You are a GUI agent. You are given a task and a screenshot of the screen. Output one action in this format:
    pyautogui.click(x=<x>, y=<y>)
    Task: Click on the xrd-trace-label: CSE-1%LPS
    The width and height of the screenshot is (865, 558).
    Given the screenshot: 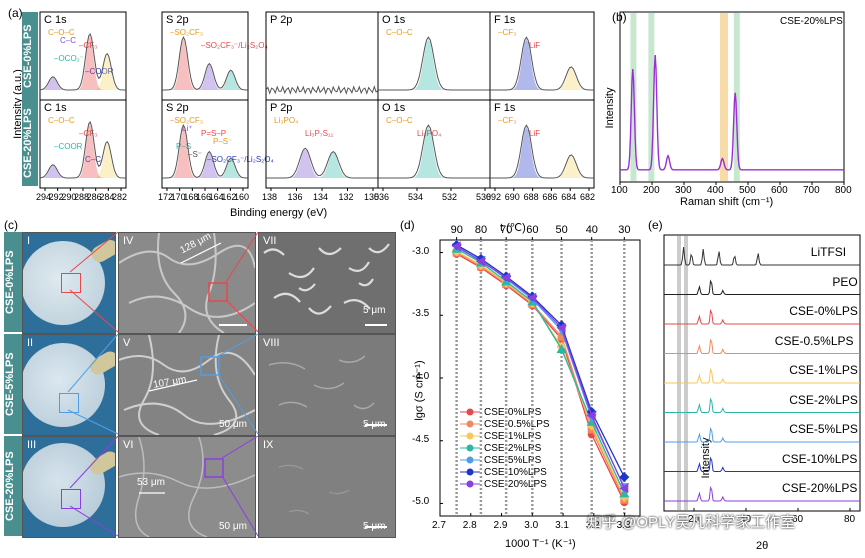 What is the action you would take?
    pyautogui.click(x=823, y=370)
    